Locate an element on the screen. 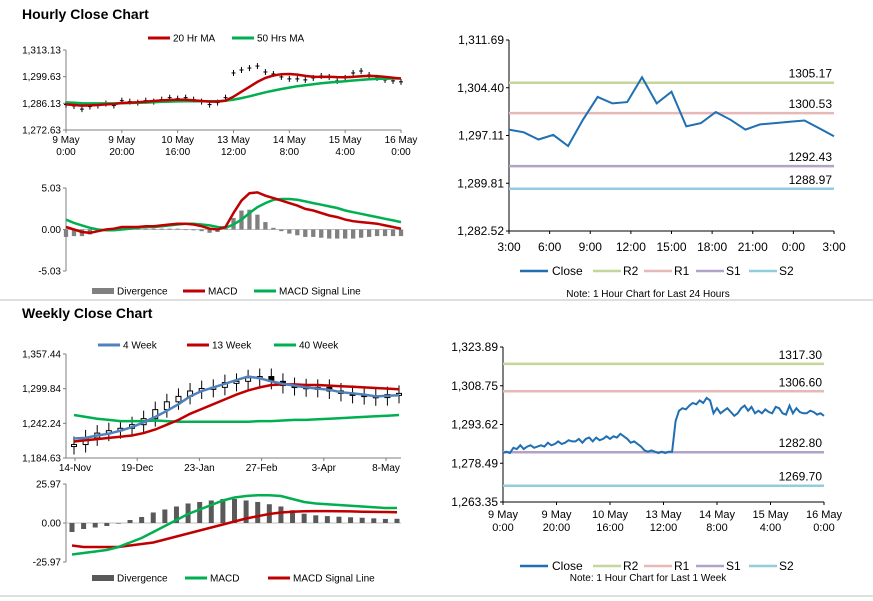 Image resolution: width=873 pixels, height=601 pixels. weekly-pivot-x-label: 9 May is located at coordinates (503, 515).